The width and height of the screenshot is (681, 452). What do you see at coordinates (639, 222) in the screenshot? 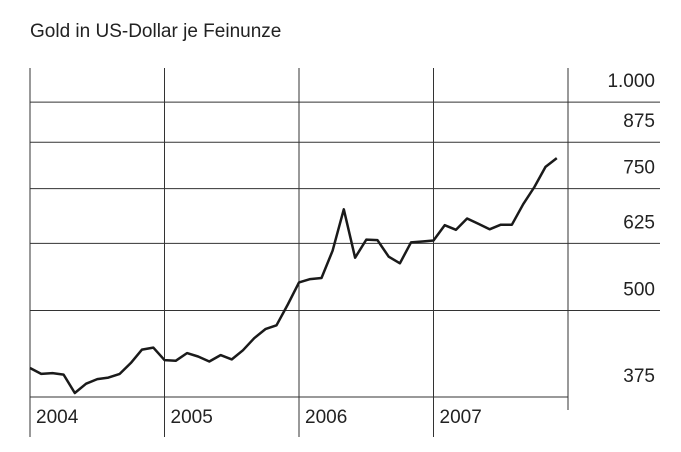
I see `y-tick-label: 625` at bounding box center [639, 222].